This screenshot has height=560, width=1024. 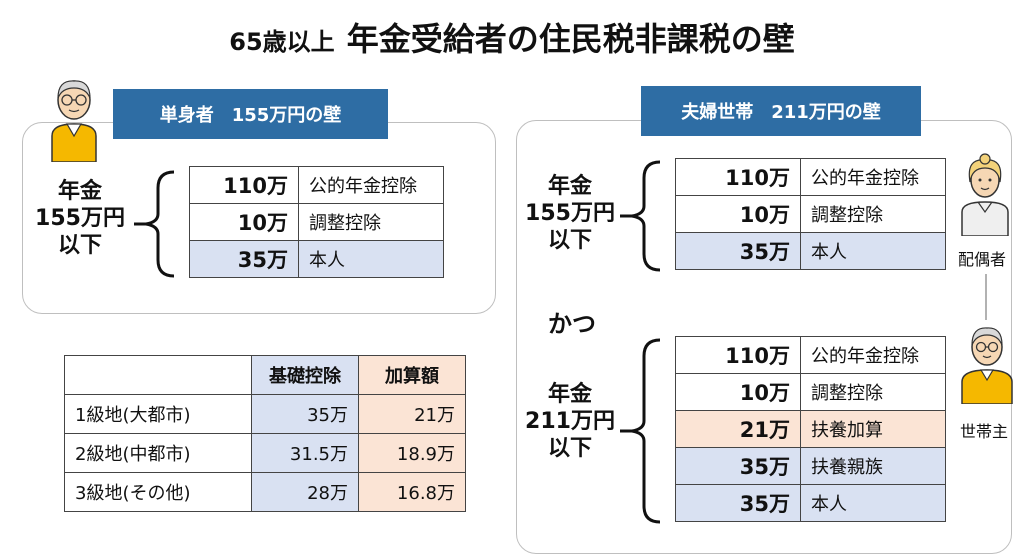 I want to click on label-line: 211万円, so click(x=570, y=421).